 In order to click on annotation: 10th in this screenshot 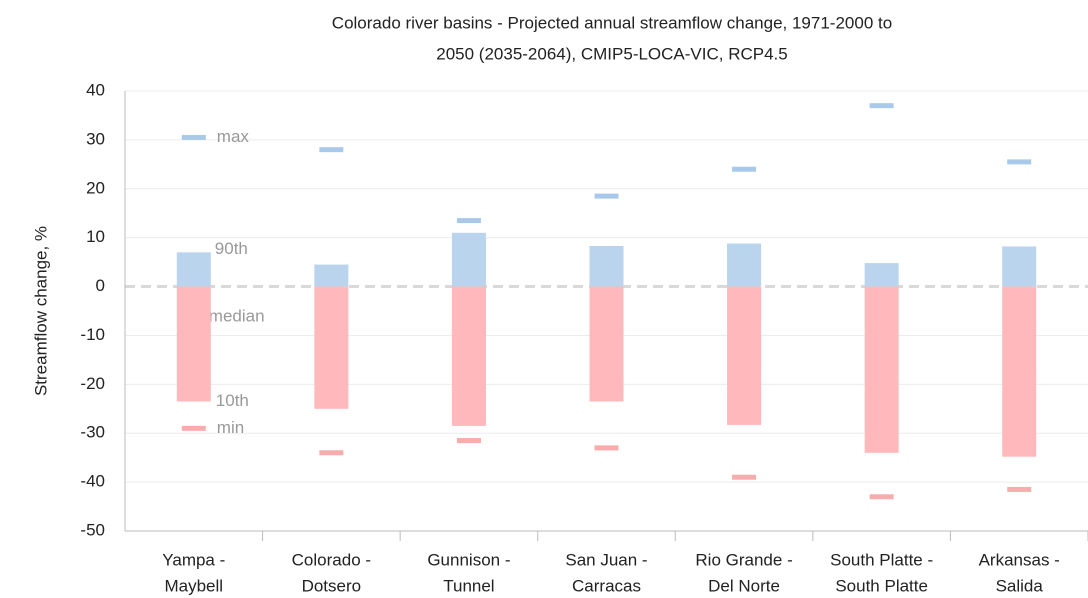, I will do `click(232, 400)`.